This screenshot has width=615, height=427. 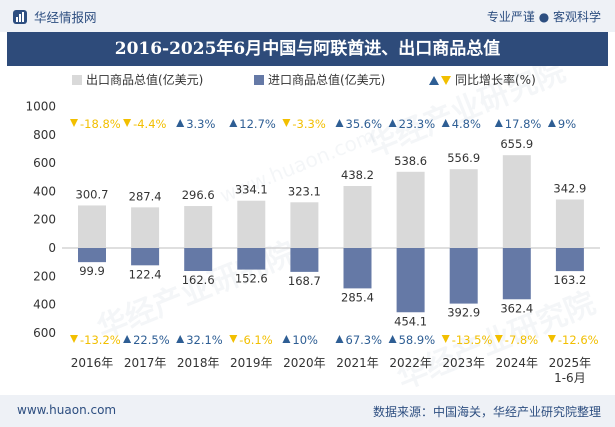 I want to click on export-growth-label: 12.7%, so click(x=257, y=124).